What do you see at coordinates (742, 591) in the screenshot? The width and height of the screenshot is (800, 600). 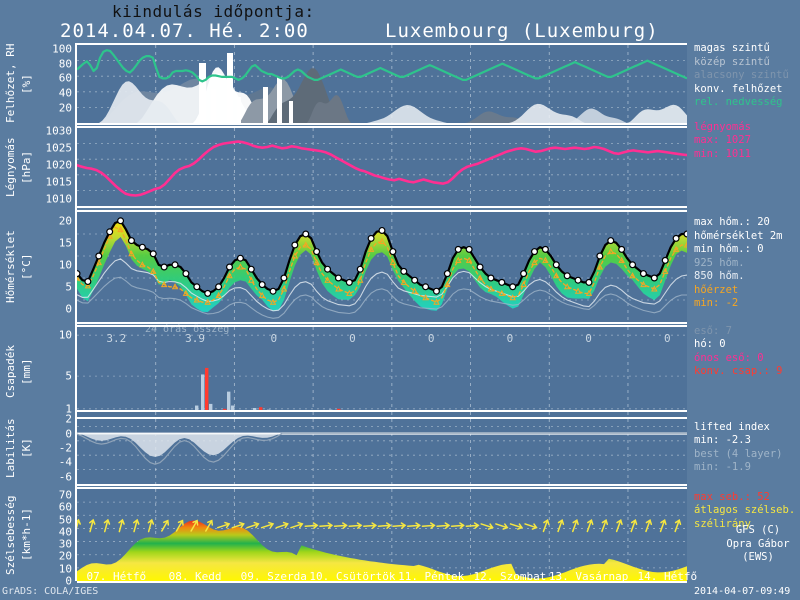 I see `generated-footer: 2014-04-07-09:49` at bounding box center [742, 591].